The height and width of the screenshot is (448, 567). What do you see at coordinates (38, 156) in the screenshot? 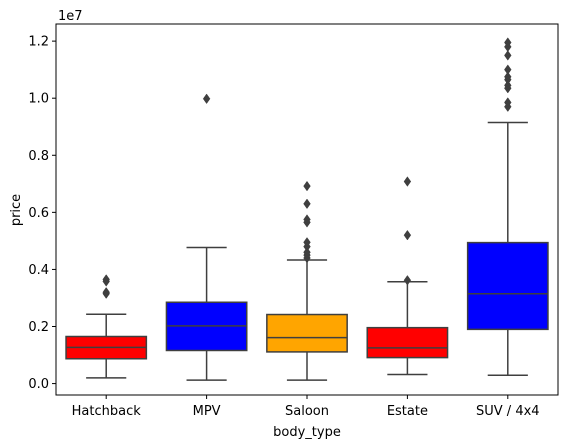
I see `y-tick-label: 0.8` at bounding box center [38, 156].